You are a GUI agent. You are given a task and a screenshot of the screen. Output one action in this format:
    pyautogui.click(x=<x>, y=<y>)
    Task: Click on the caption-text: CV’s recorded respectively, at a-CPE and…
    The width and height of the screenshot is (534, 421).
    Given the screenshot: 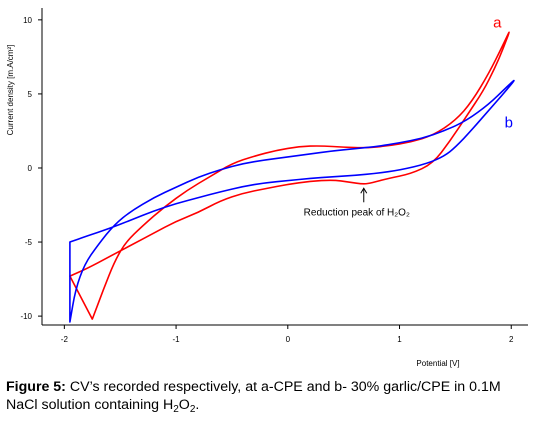 What is the action you would take?
    pyautogui.click(x=253, y=396)
    